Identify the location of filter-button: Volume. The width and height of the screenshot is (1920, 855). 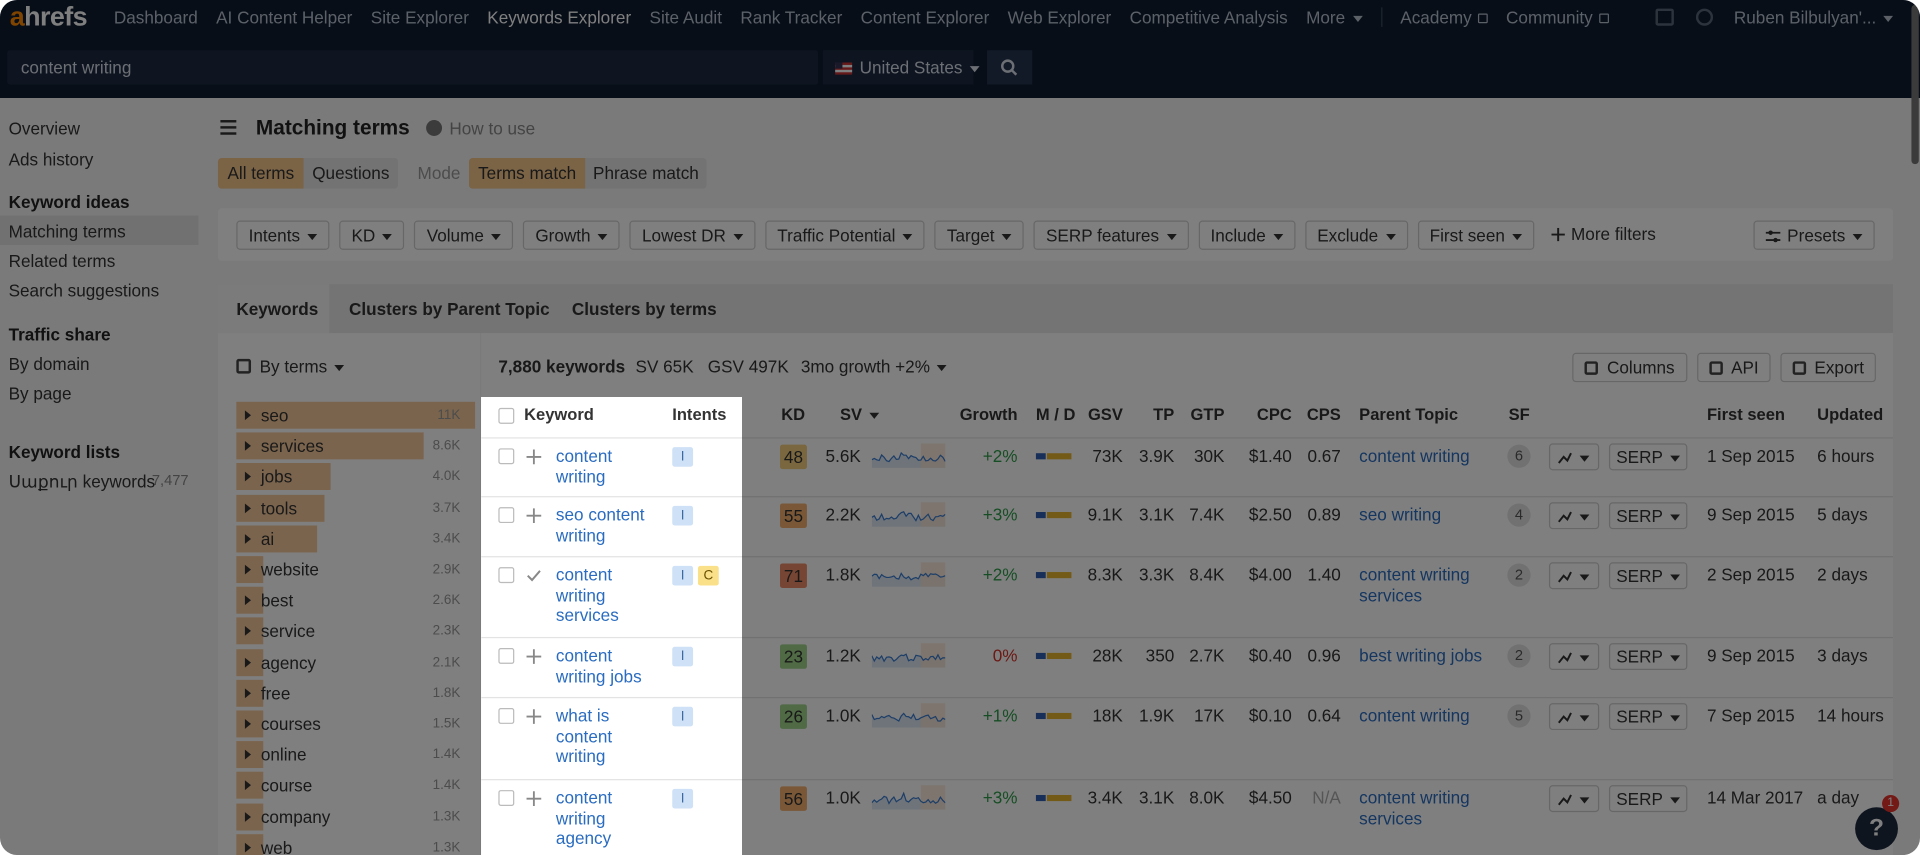
(464, 235).